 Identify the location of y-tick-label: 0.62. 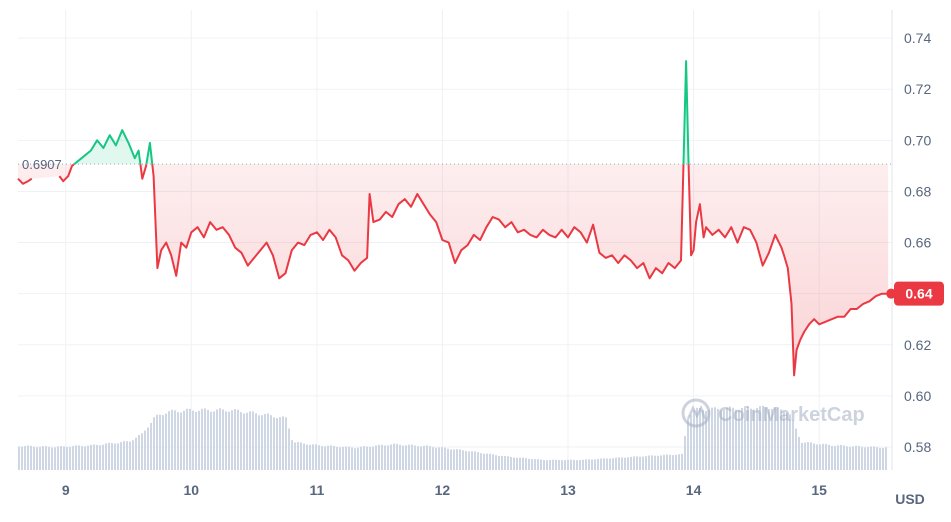
(917, 345).